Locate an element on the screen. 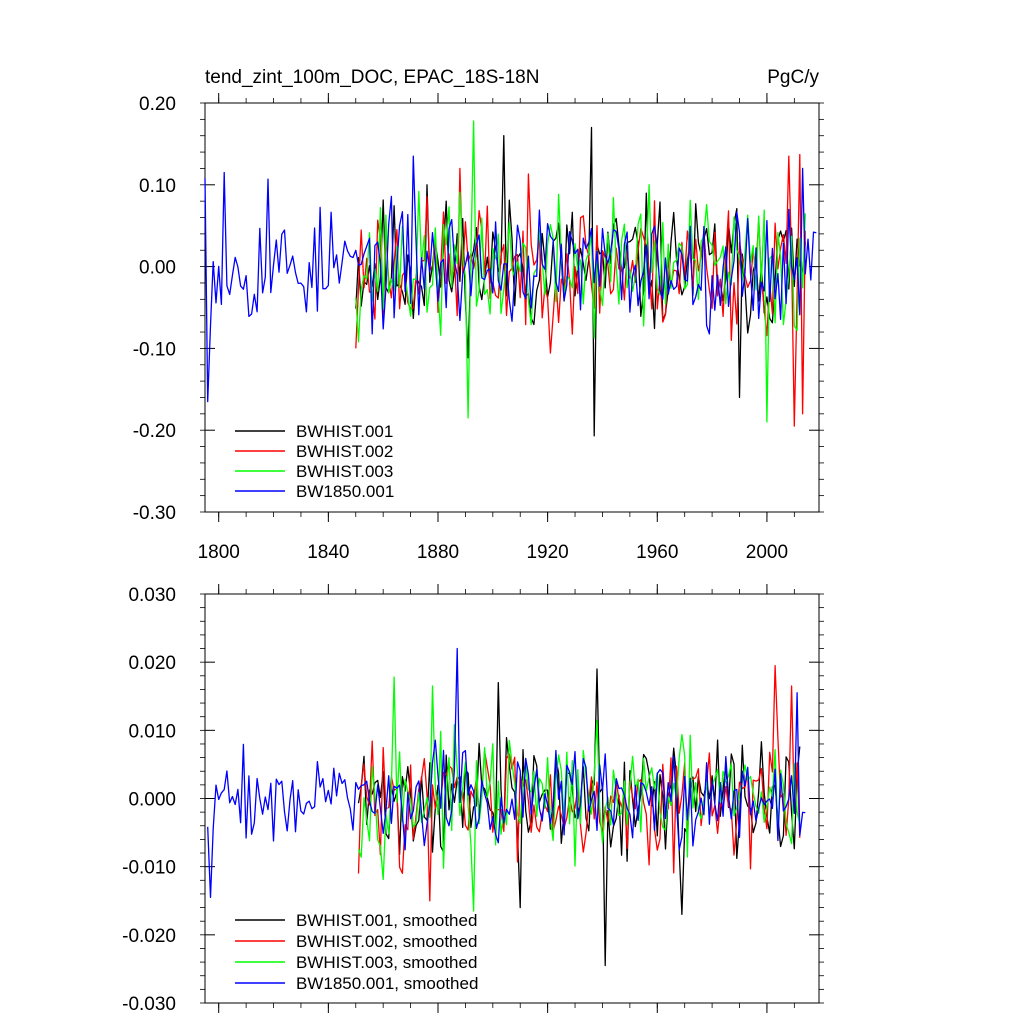  bottom-ytick-label: -0.030 is located at coordinates (149, 1004).